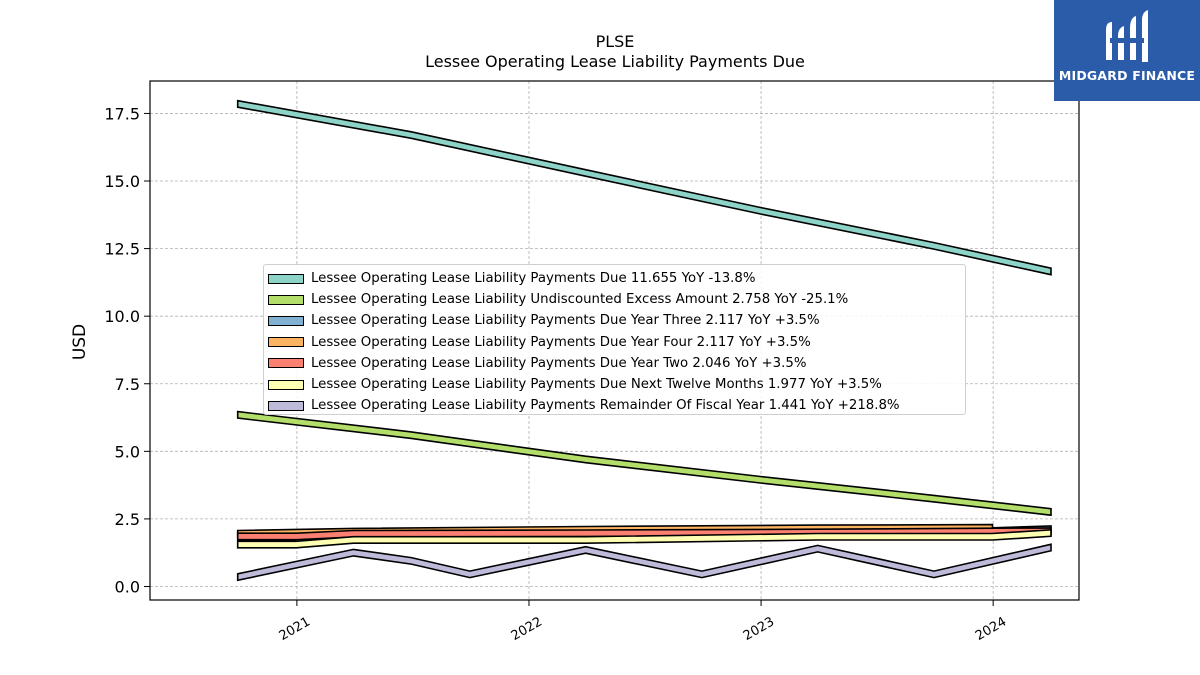  Describe the element at coordinates (1127, 75) in the screenshot. I see `logo-text: MIDGARD FINANCE` at that location.